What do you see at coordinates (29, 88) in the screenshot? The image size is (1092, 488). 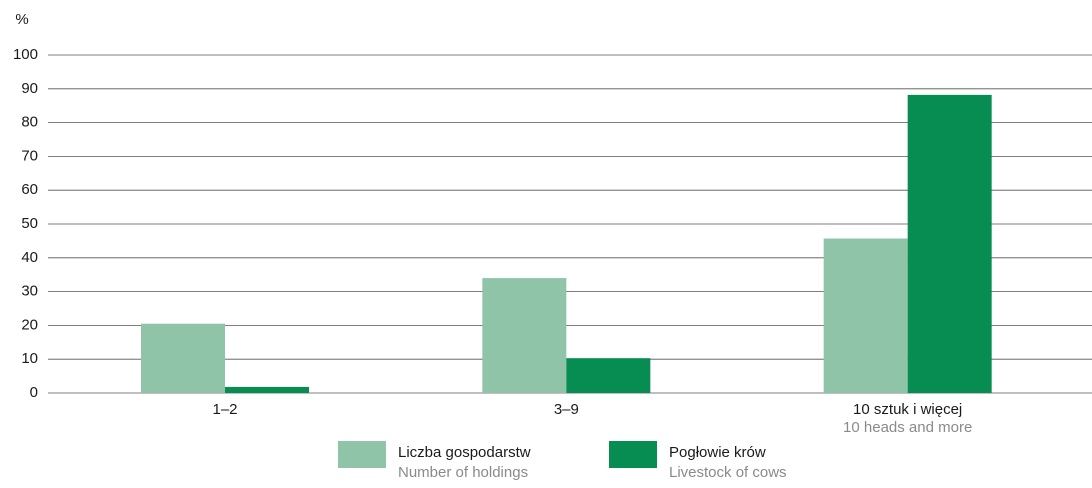 I see `y-tick-label: 90` at bounding box center [29, 88].